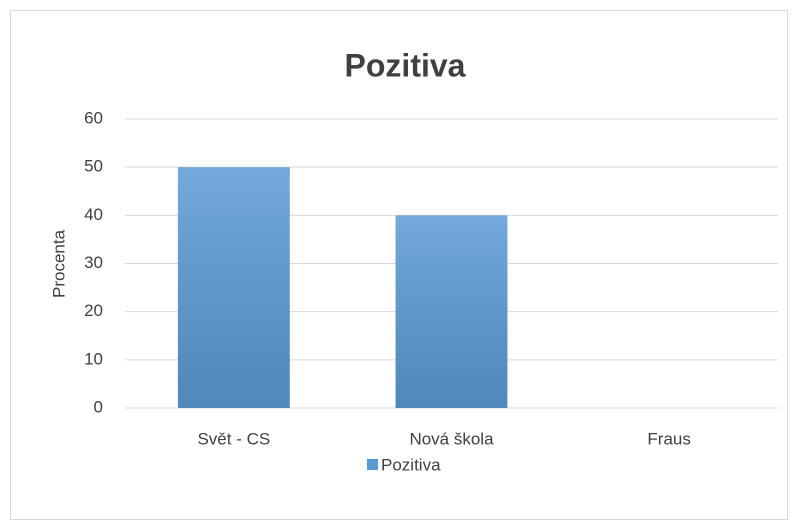  I want to click on y-tick-label: 20, so click(93, 310).